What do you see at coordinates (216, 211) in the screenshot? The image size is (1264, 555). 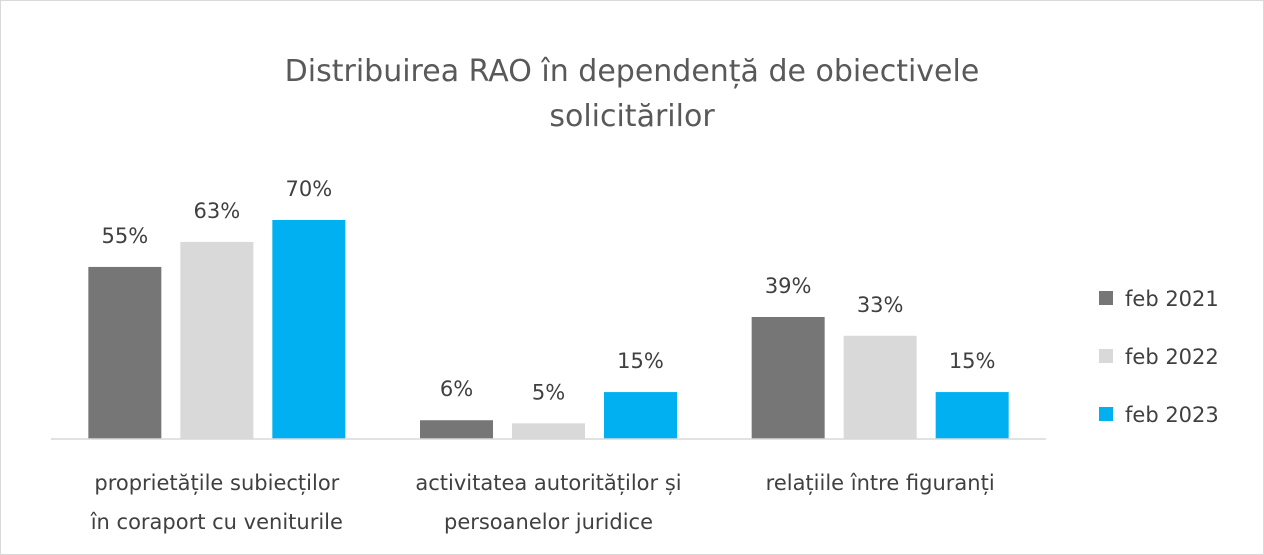 I see `data-label: 63%` at bounding box center [216, 211].